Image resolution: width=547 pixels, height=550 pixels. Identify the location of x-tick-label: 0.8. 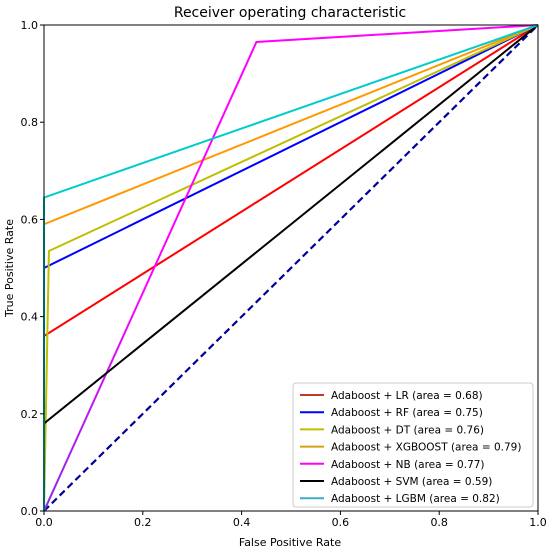
(439, 522).